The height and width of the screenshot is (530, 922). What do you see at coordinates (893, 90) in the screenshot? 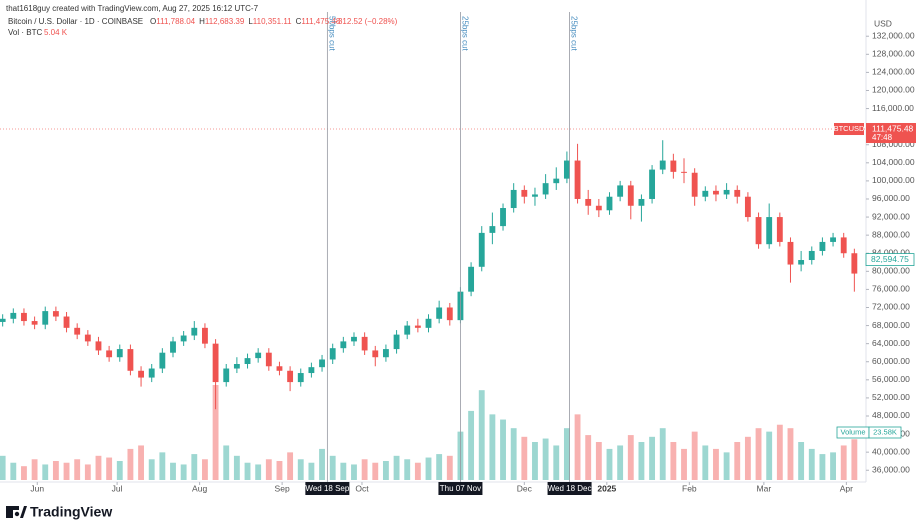
I see `y-tick-label: 120,000.00` at bounding box center [893, 90].